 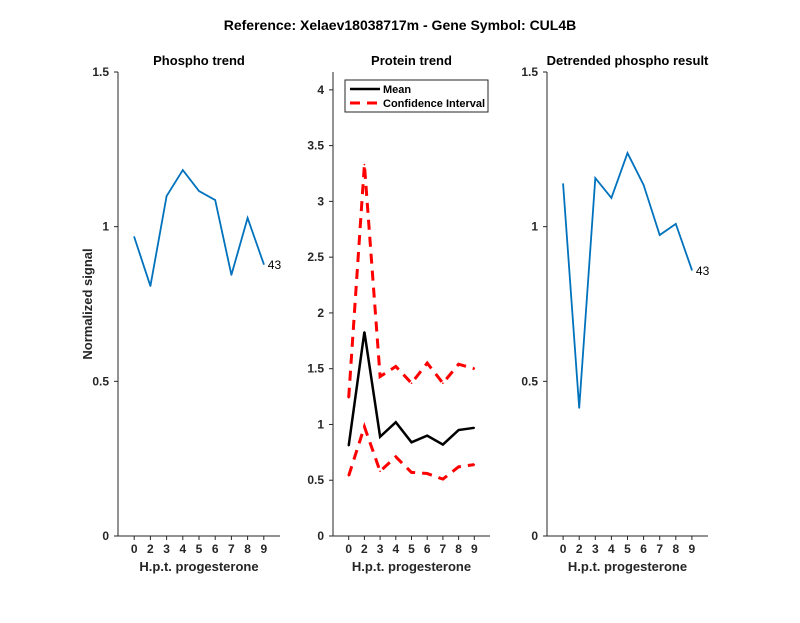 What do you see at coordinates (199, 60) in the screenshot?
I see `axes-title: Phospho trend` at bounding box center [199, 60].